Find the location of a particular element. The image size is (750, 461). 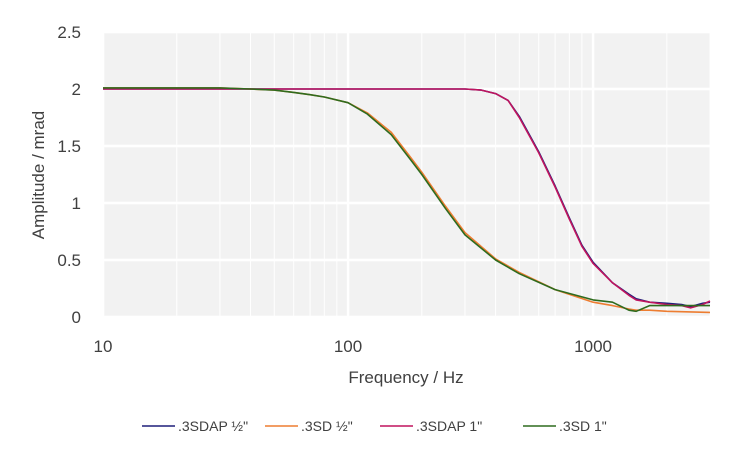

legend-label: .3SDAP 1" is located at coordinates (449, 426).